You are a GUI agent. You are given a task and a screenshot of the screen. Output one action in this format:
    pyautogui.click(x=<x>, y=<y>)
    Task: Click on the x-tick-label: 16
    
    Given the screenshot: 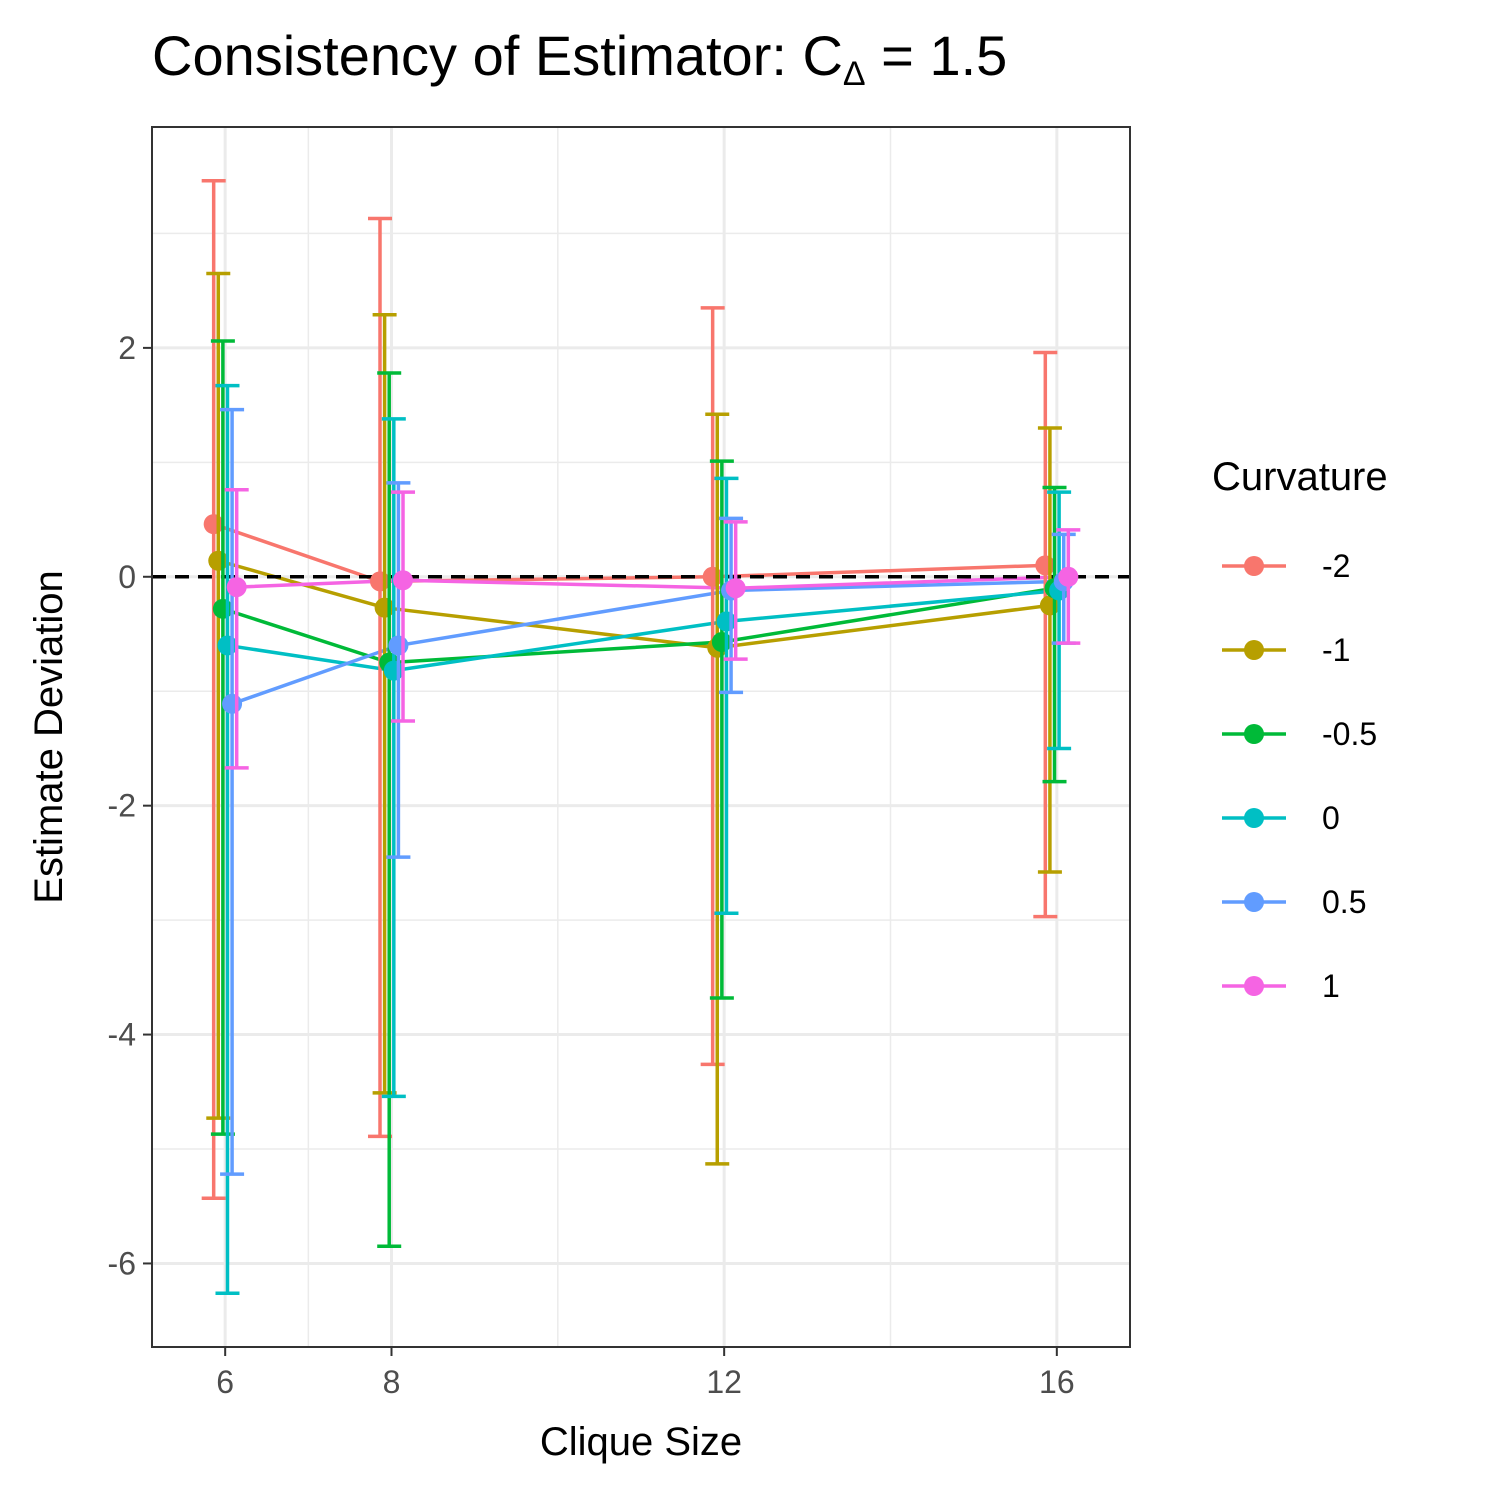 What is the action you would take?
    pyautogui.click(x=1057, y=1382)
    